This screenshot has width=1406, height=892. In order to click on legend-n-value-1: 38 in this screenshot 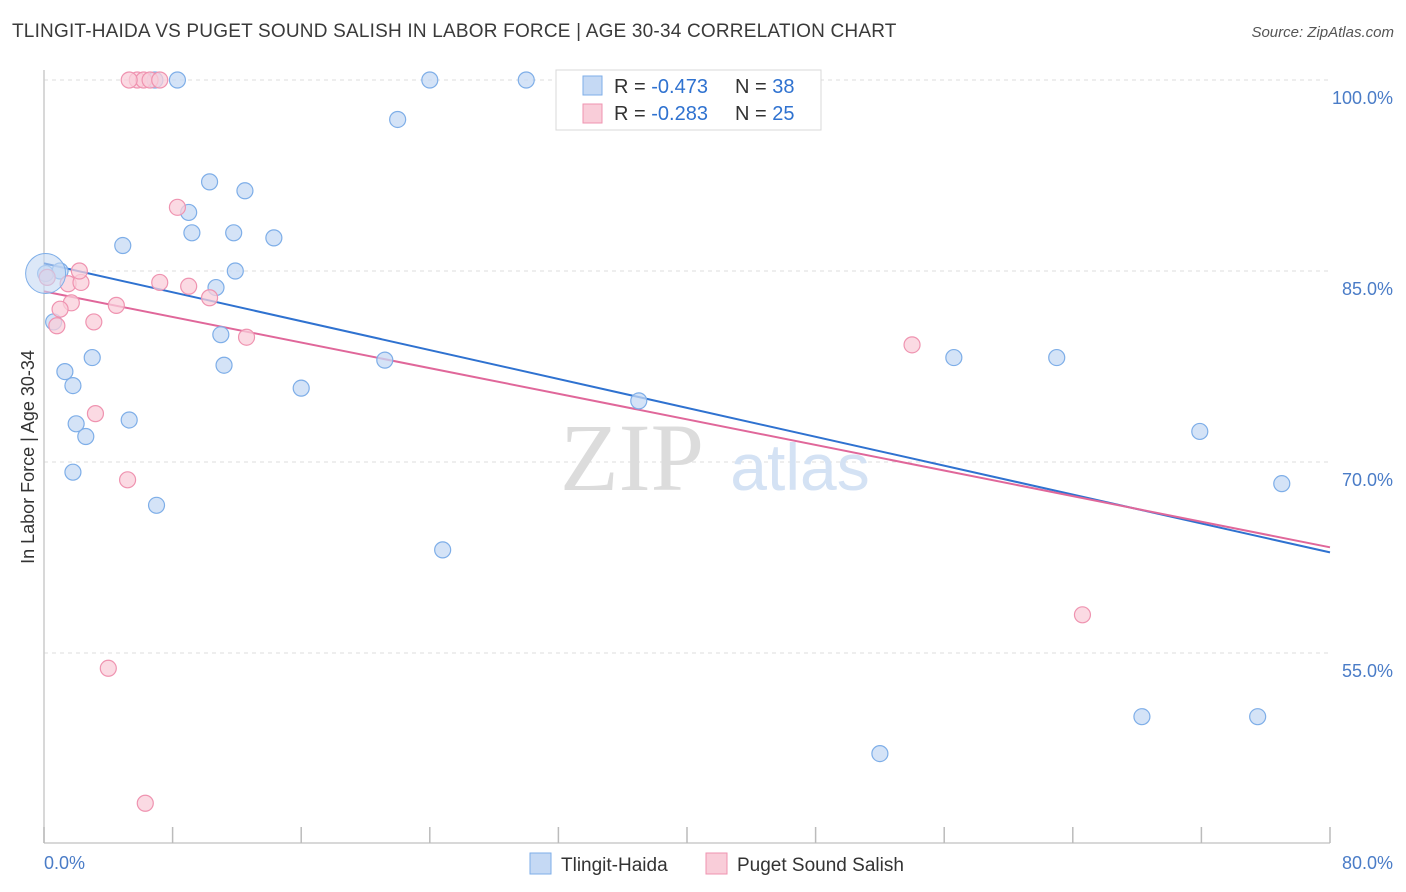, I will do `click(783, 87)`.